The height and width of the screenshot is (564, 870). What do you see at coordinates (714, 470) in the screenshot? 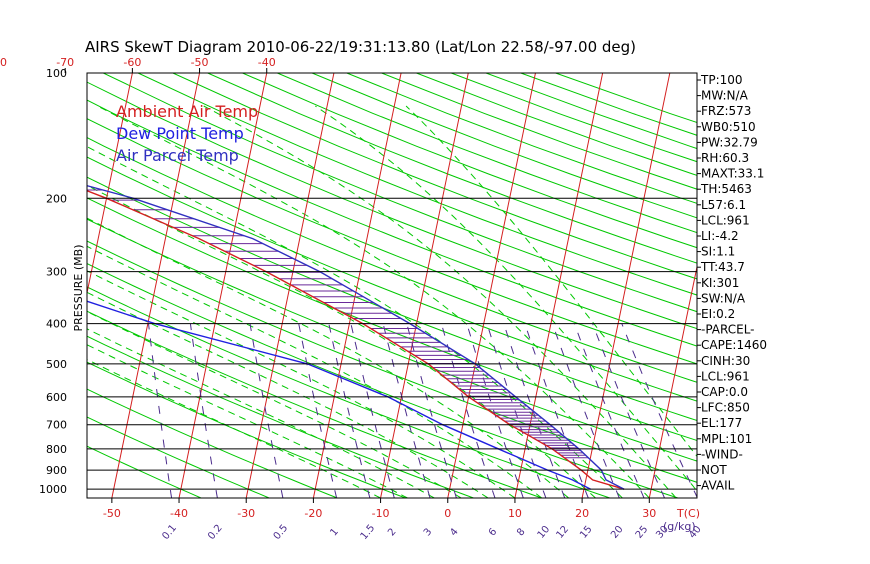
I see `stats-item: NOT` at bounding box center [714, 470].